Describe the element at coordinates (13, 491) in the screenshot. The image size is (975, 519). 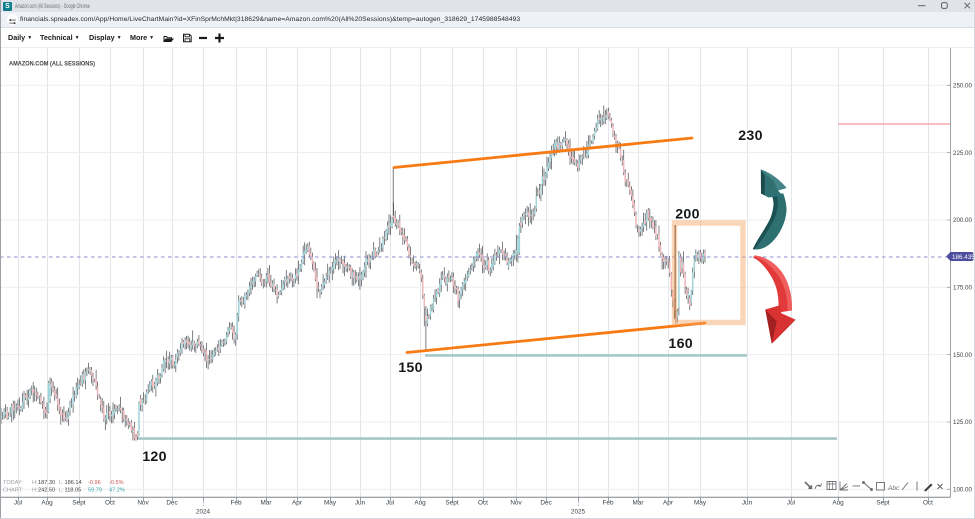
I see `svg-text: CHART:` at that location.